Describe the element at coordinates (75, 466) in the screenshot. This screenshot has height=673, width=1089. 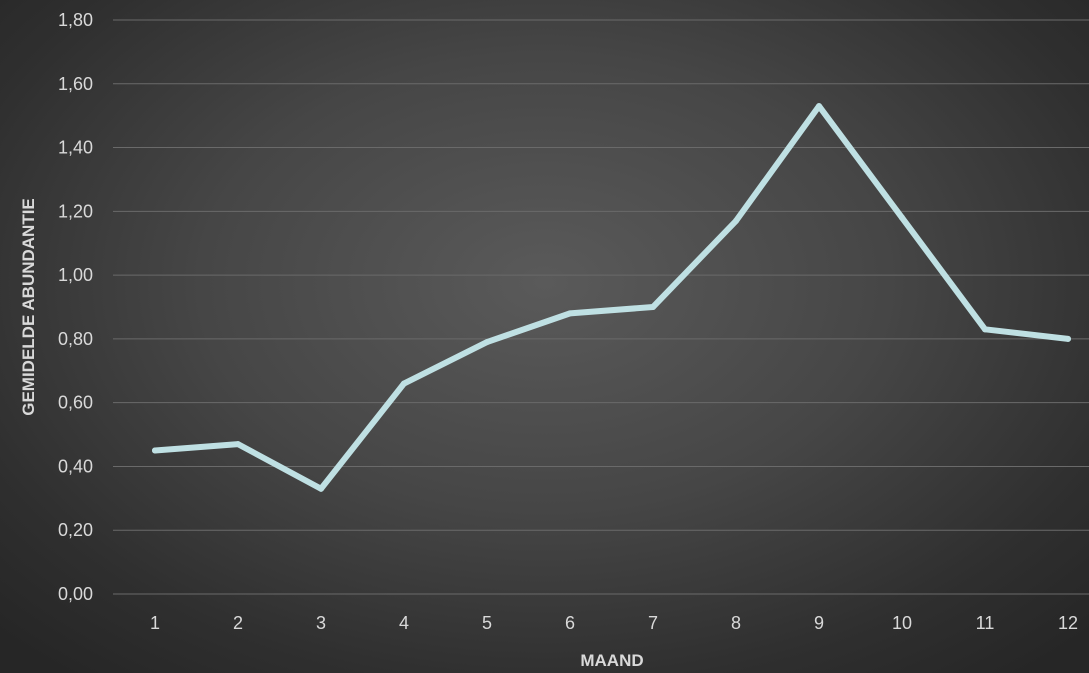
I see `y-tick-label: 0,40` at that location.